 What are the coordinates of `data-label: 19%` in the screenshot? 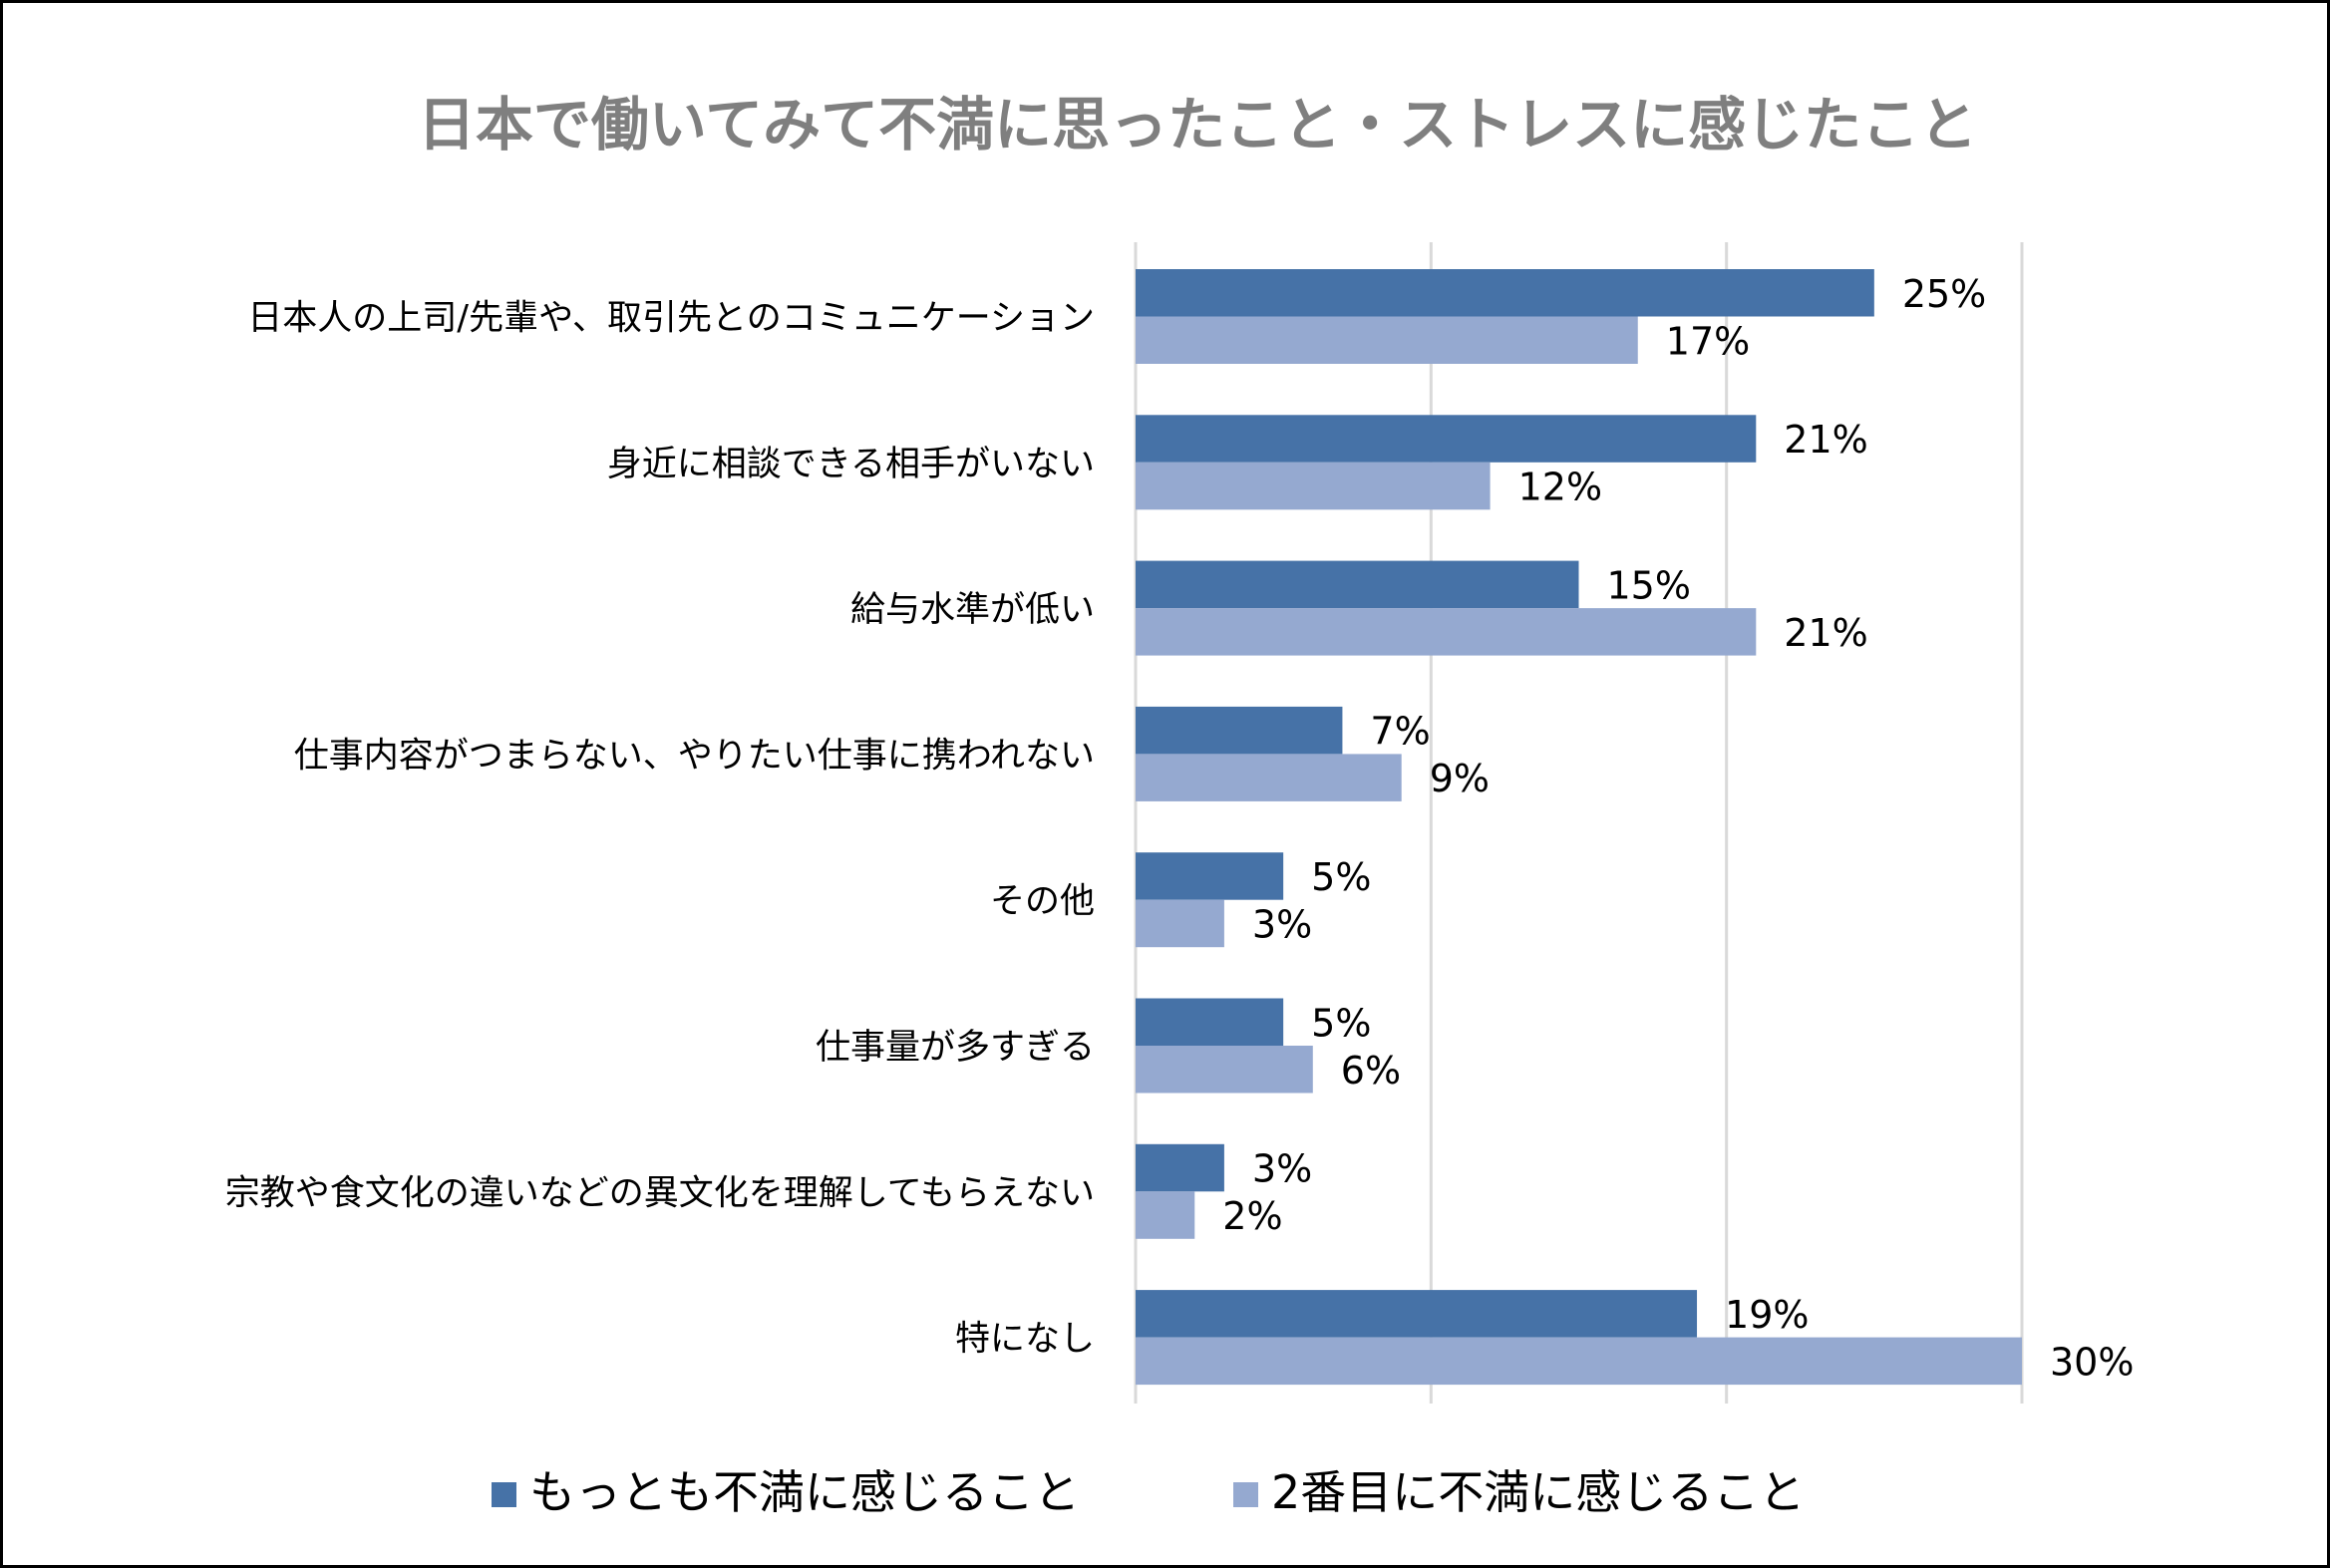 It's located at (1767, 1315).